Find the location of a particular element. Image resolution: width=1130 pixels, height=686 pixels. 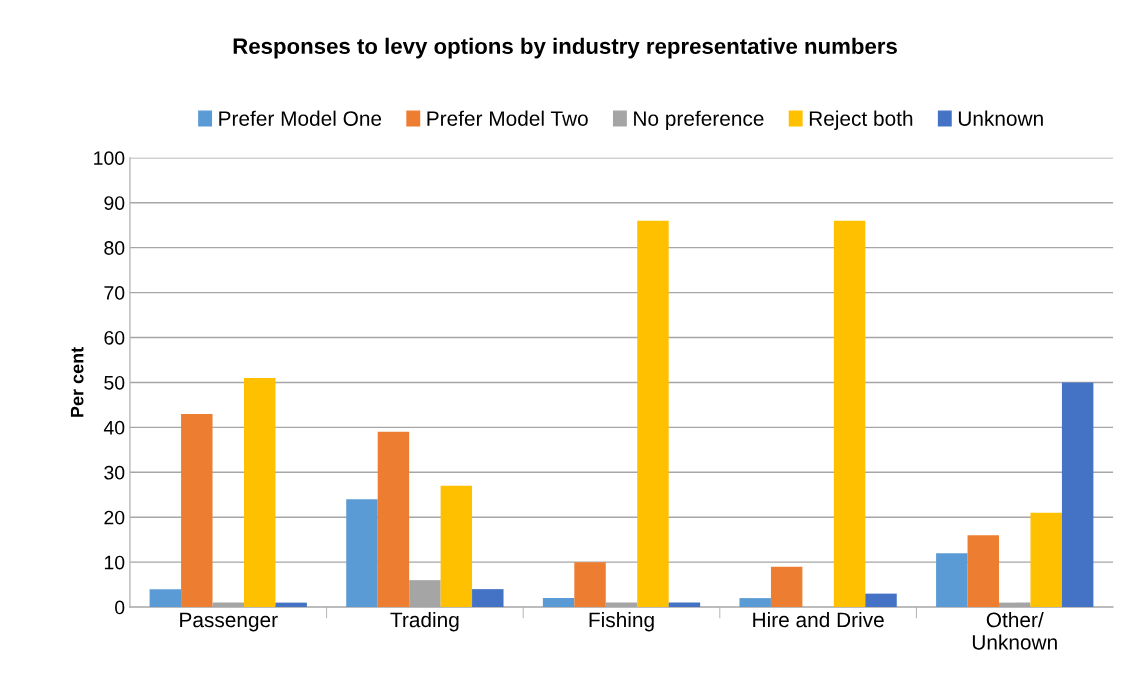

y-tick-label: 30 is located at coordinates (114, 472).